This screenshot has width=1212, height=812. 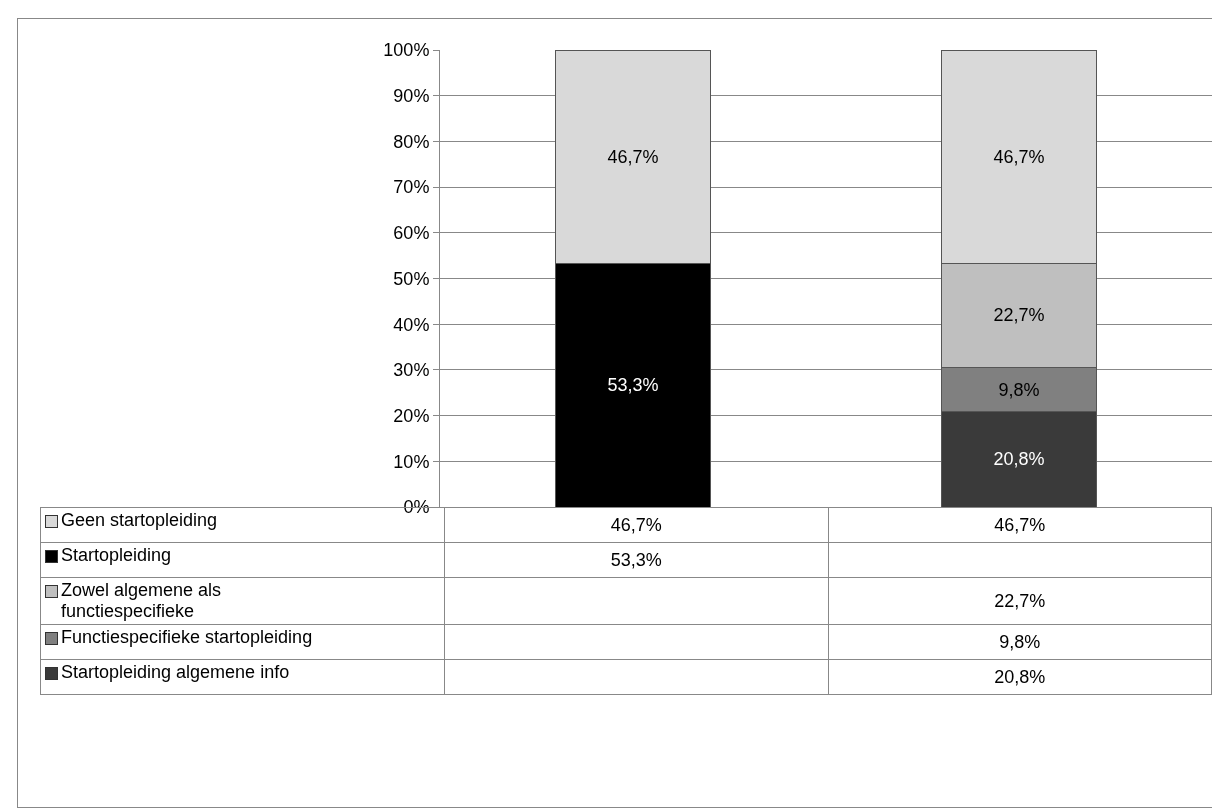 What do you see at coordinates (411, 141) in the screenshot?
I see `y-tick-label: 80%` at bounding box center [411, 141].